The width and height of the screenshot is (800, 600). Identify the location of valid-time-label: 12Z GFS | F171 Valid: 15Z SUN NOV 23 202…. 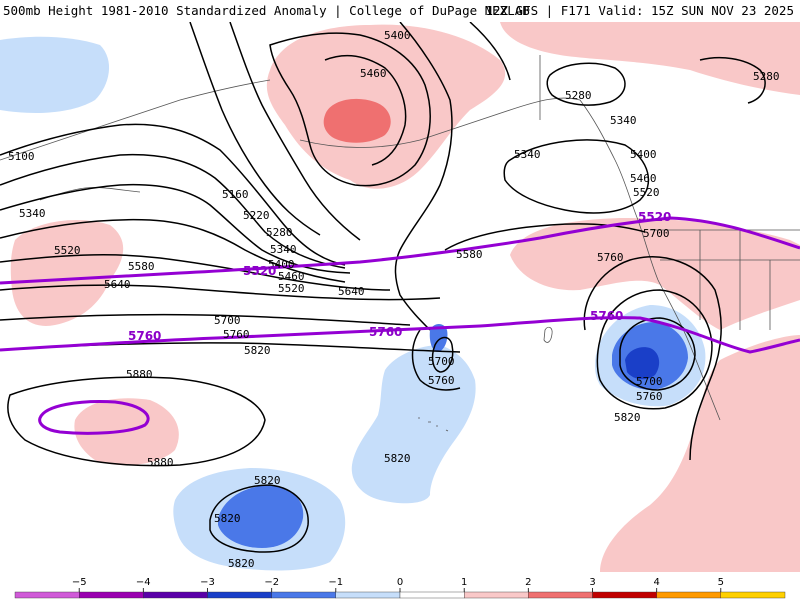
(639, 10).